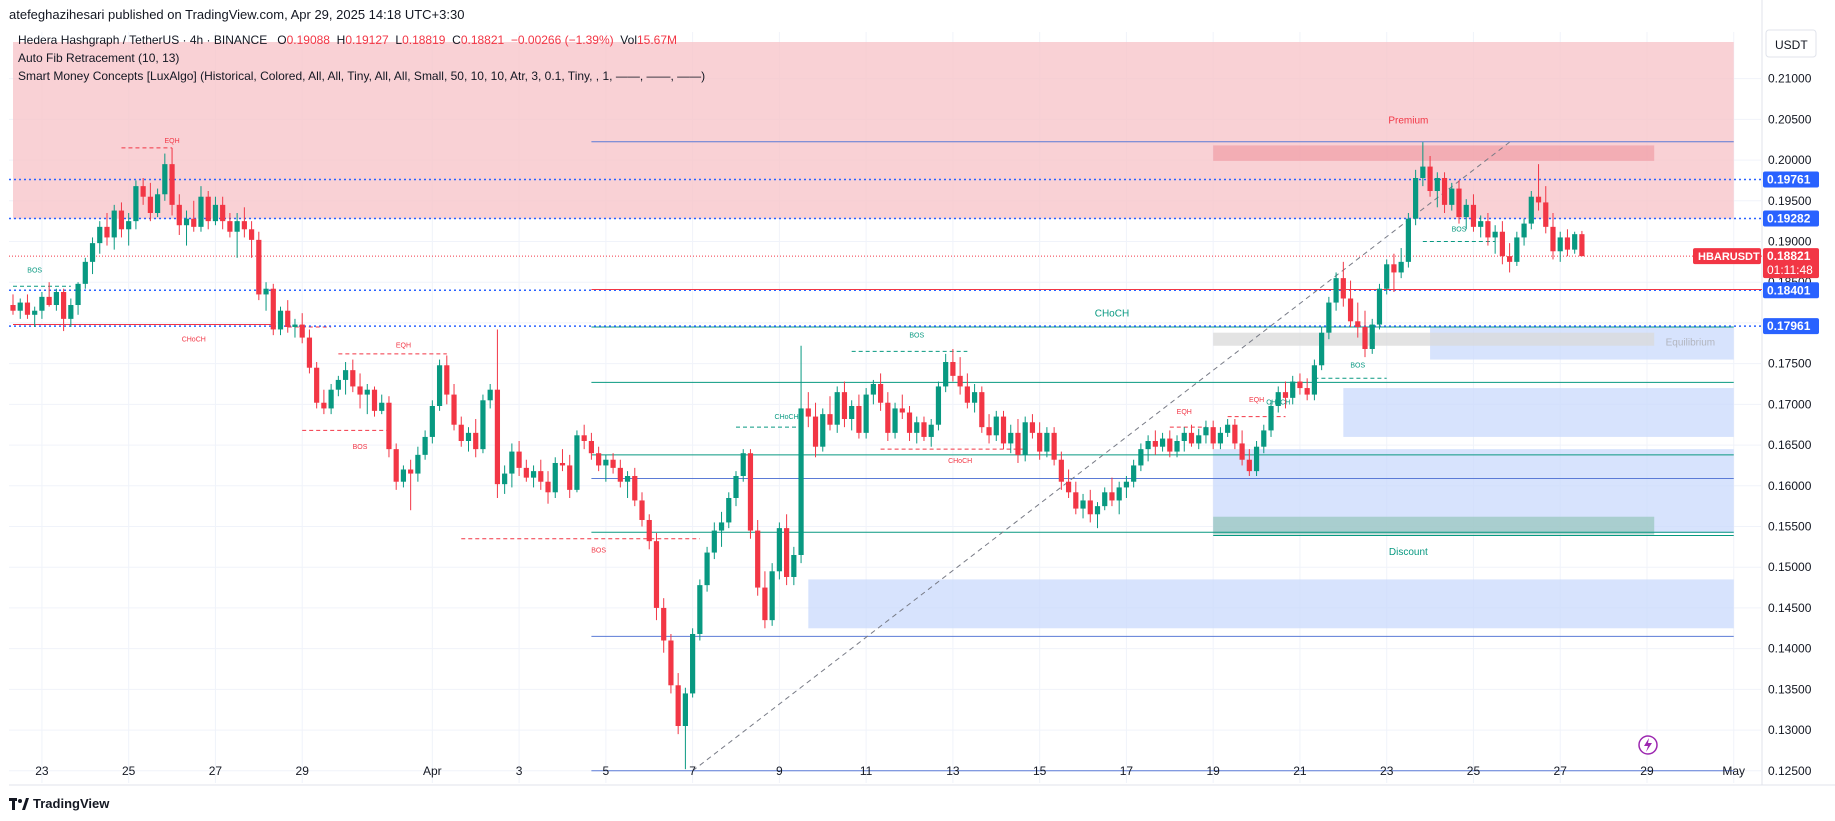 This screenshot has width=1835, height=821. What do you see at coordinates (1459, 230) in the screenshot?
I see `structure-label: BOS` at bounding box center [1459, 230].